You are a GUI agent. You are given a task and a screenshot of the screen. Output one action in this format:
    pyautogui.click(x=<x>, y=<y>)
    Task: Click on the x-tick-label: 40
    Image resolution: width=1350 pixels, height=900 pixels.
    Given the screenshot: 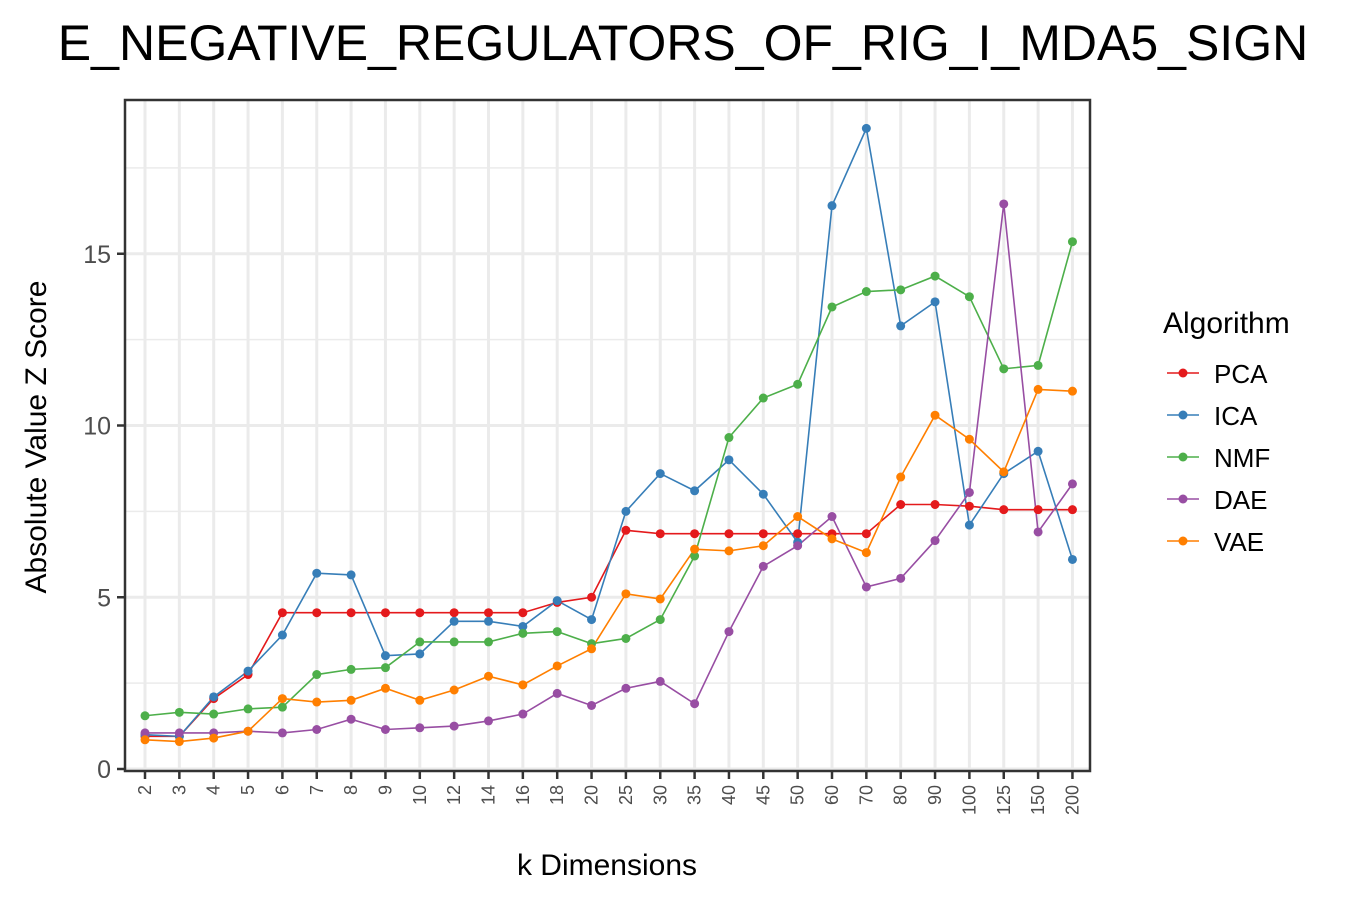 What is the action you would take?
    pyautogui.click(x=729, y=795)
    